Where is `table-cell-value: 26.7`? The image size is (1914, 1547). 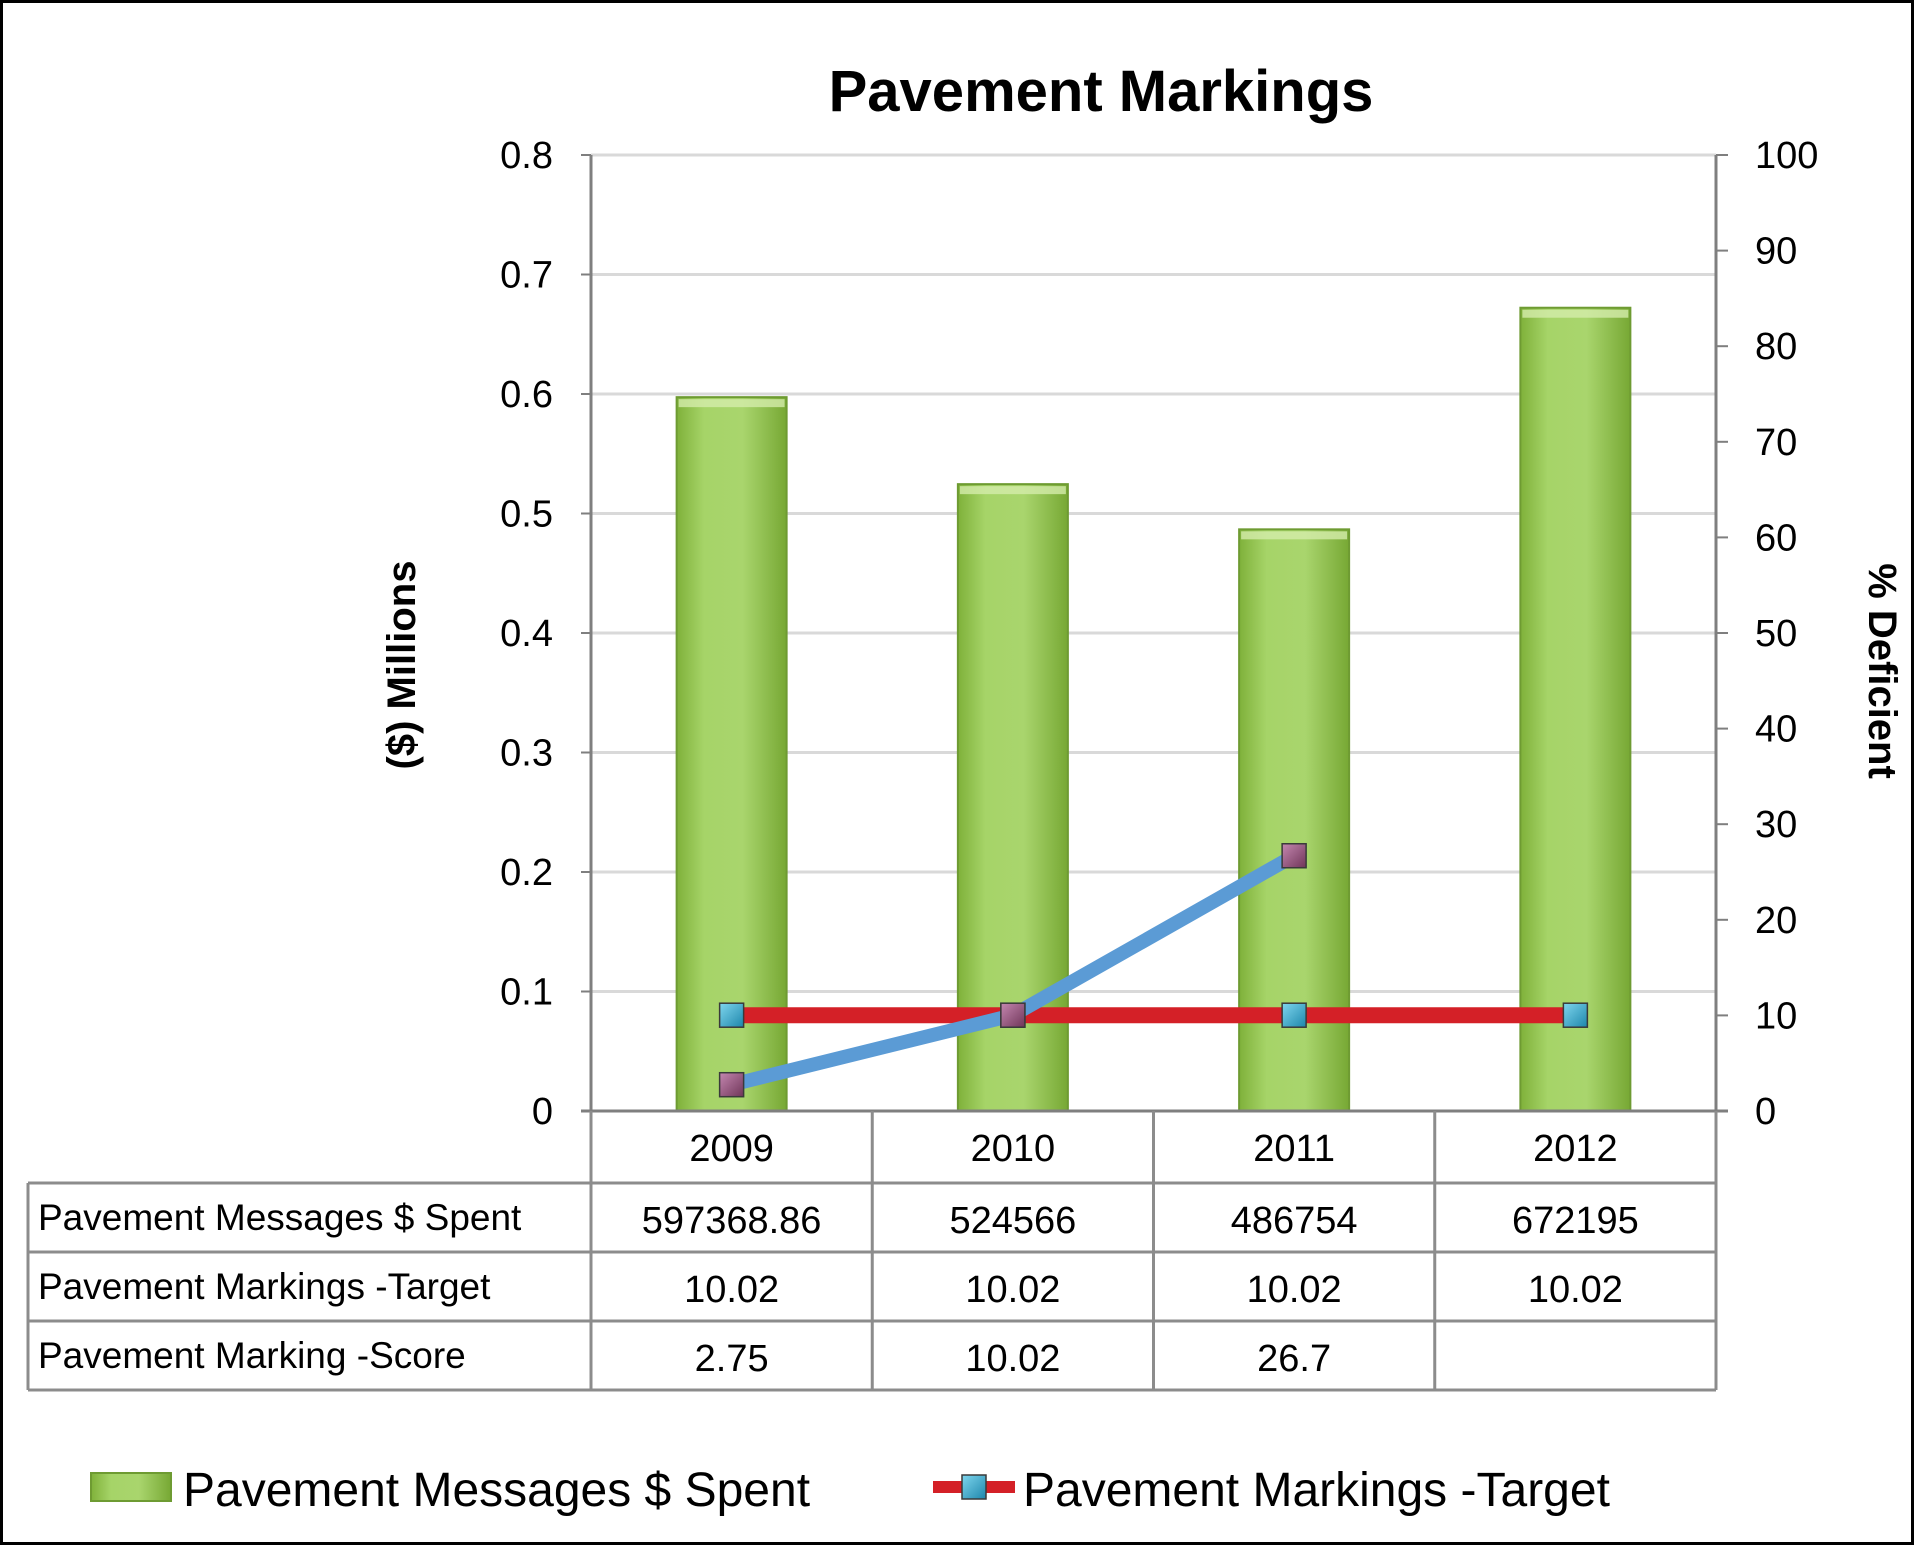
table-cell-value: 26.7 is located at coordinates (1294, 1359).